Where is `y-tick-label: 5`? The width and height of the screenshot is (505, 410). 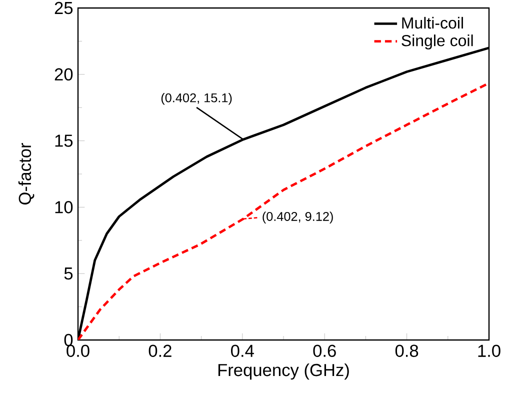
y-tick-label: 5 is located at coordinates (68, 274).